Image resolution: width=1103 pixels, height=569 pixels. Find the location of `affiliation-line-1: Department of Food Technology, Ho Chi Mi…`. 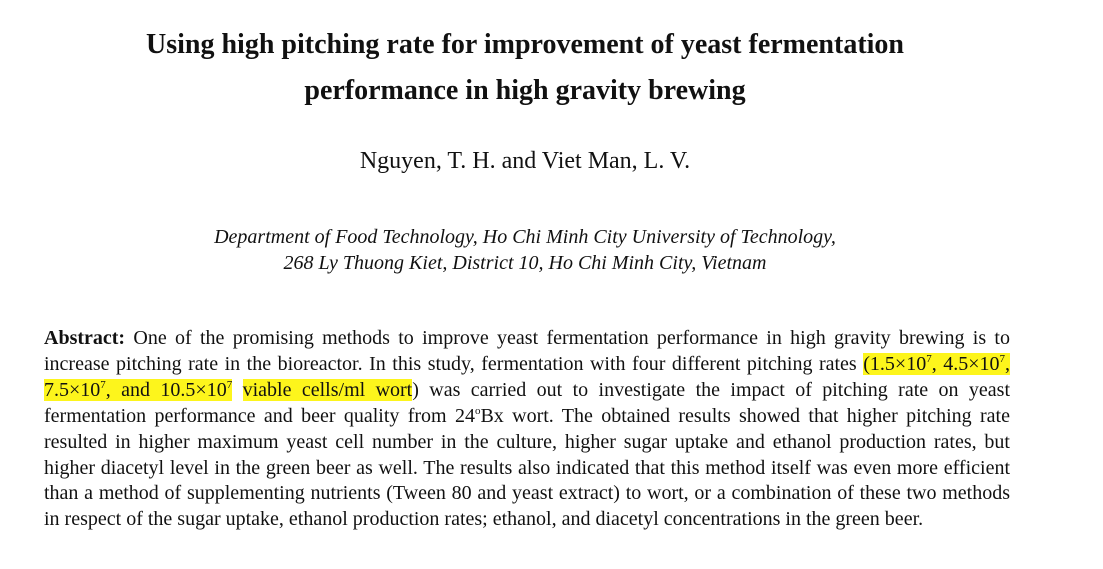

affiliation-line-1: Department of Food Technology, Ho Chi Mi… is located at coordinates (525, 237).